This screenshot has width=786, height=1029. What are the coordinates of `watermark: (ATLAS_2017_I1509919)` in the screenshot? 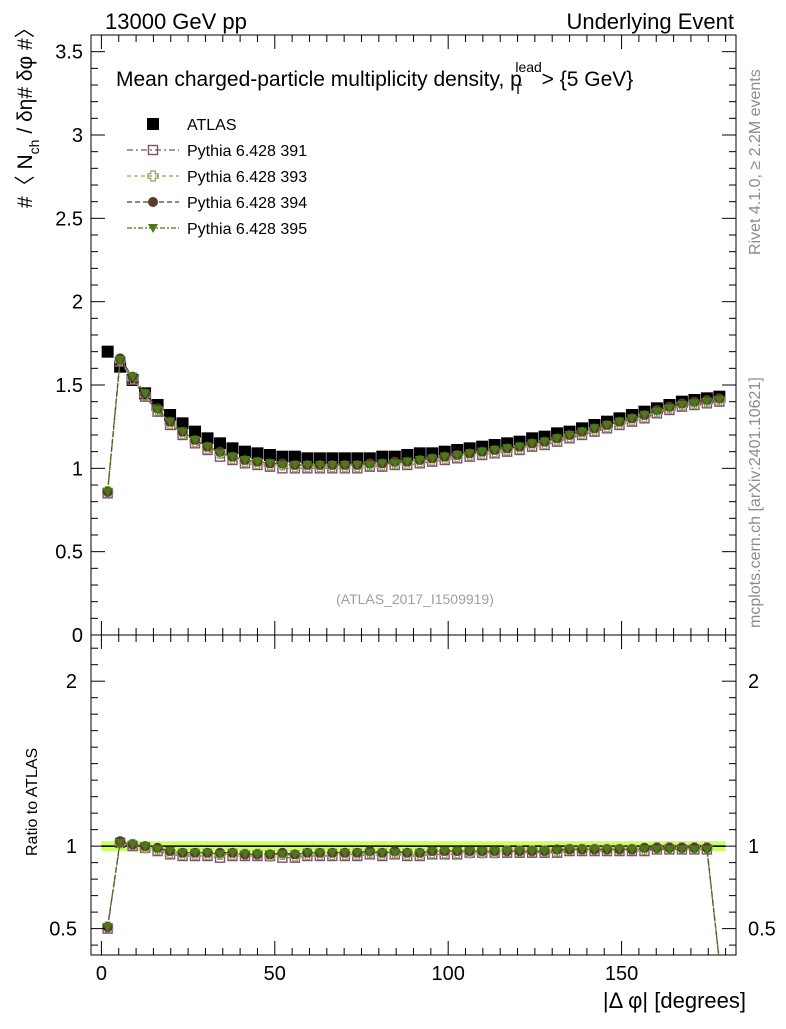 It's located at (415, 599).